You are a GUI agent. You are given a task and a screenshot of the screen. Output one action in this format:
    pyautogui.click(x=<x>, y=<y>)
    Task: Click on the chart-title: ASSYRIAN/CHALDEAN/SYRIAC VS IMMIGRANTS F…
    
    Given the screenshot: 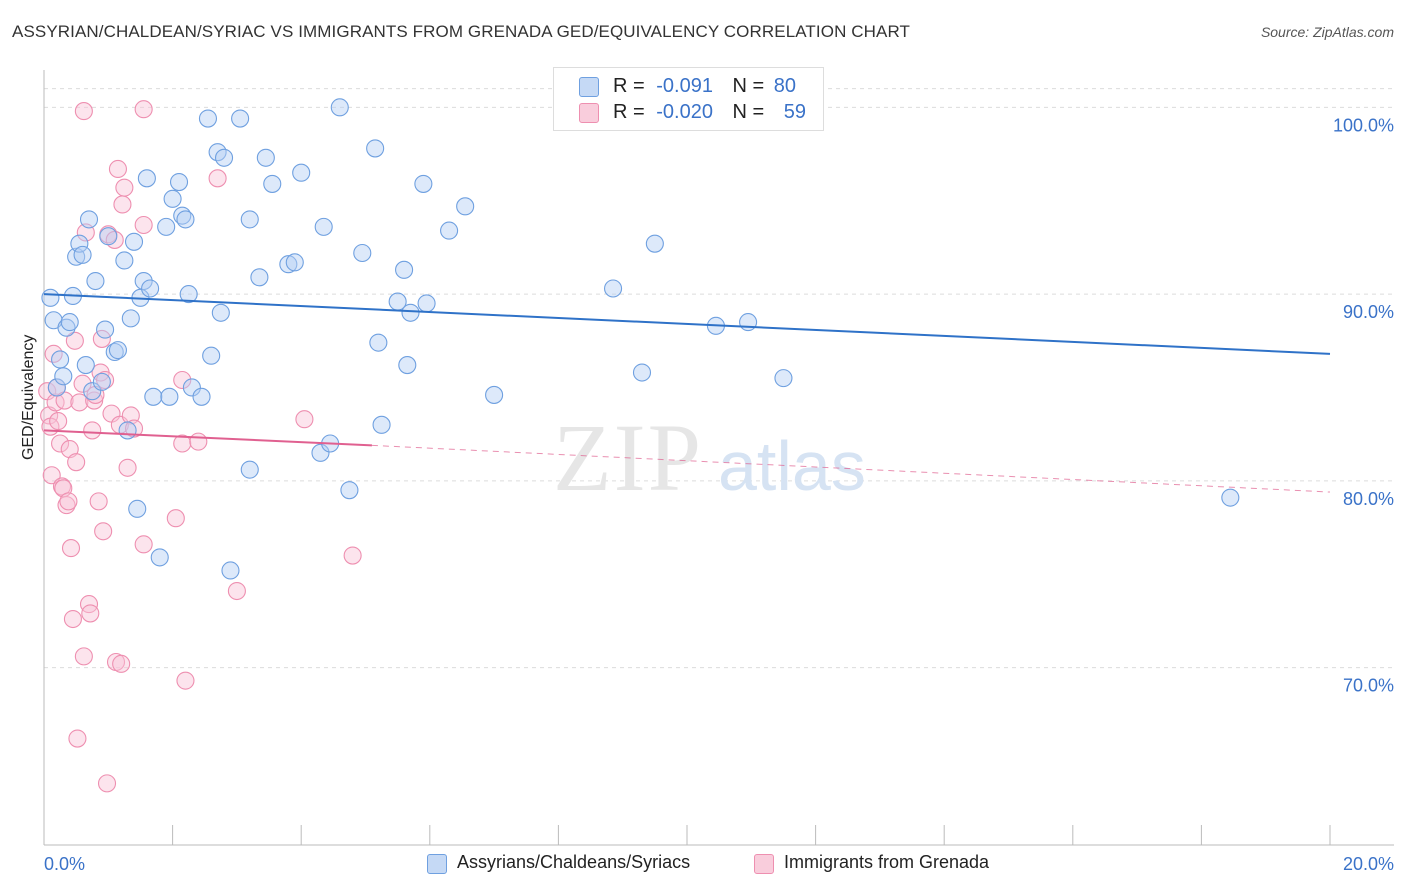 What is the action you would take?
    pyautogui.click(x=461, y=31)
    